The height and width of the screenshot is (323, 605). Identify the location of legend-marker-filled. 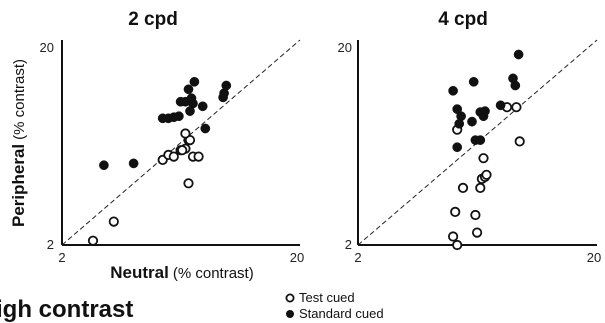
(290, 314).